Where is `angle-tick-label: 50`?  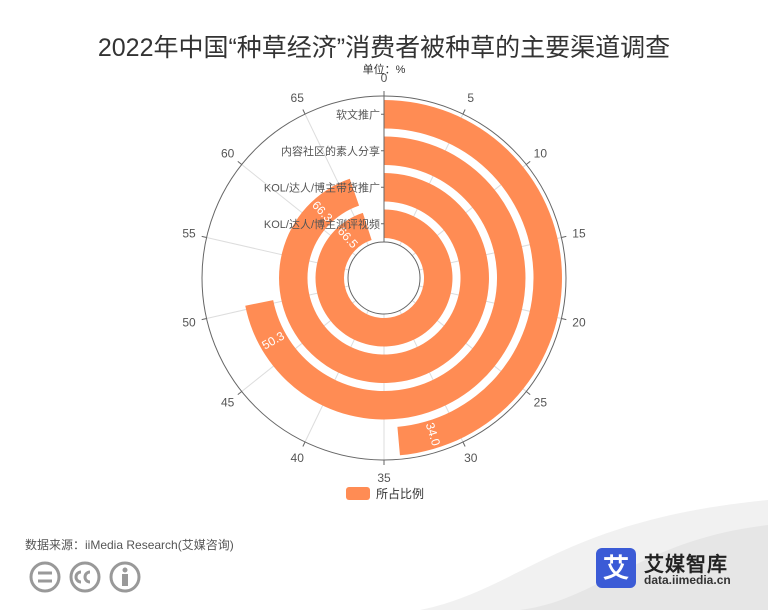 angle-tick-label: 50 is located at coordinates (189, 323).